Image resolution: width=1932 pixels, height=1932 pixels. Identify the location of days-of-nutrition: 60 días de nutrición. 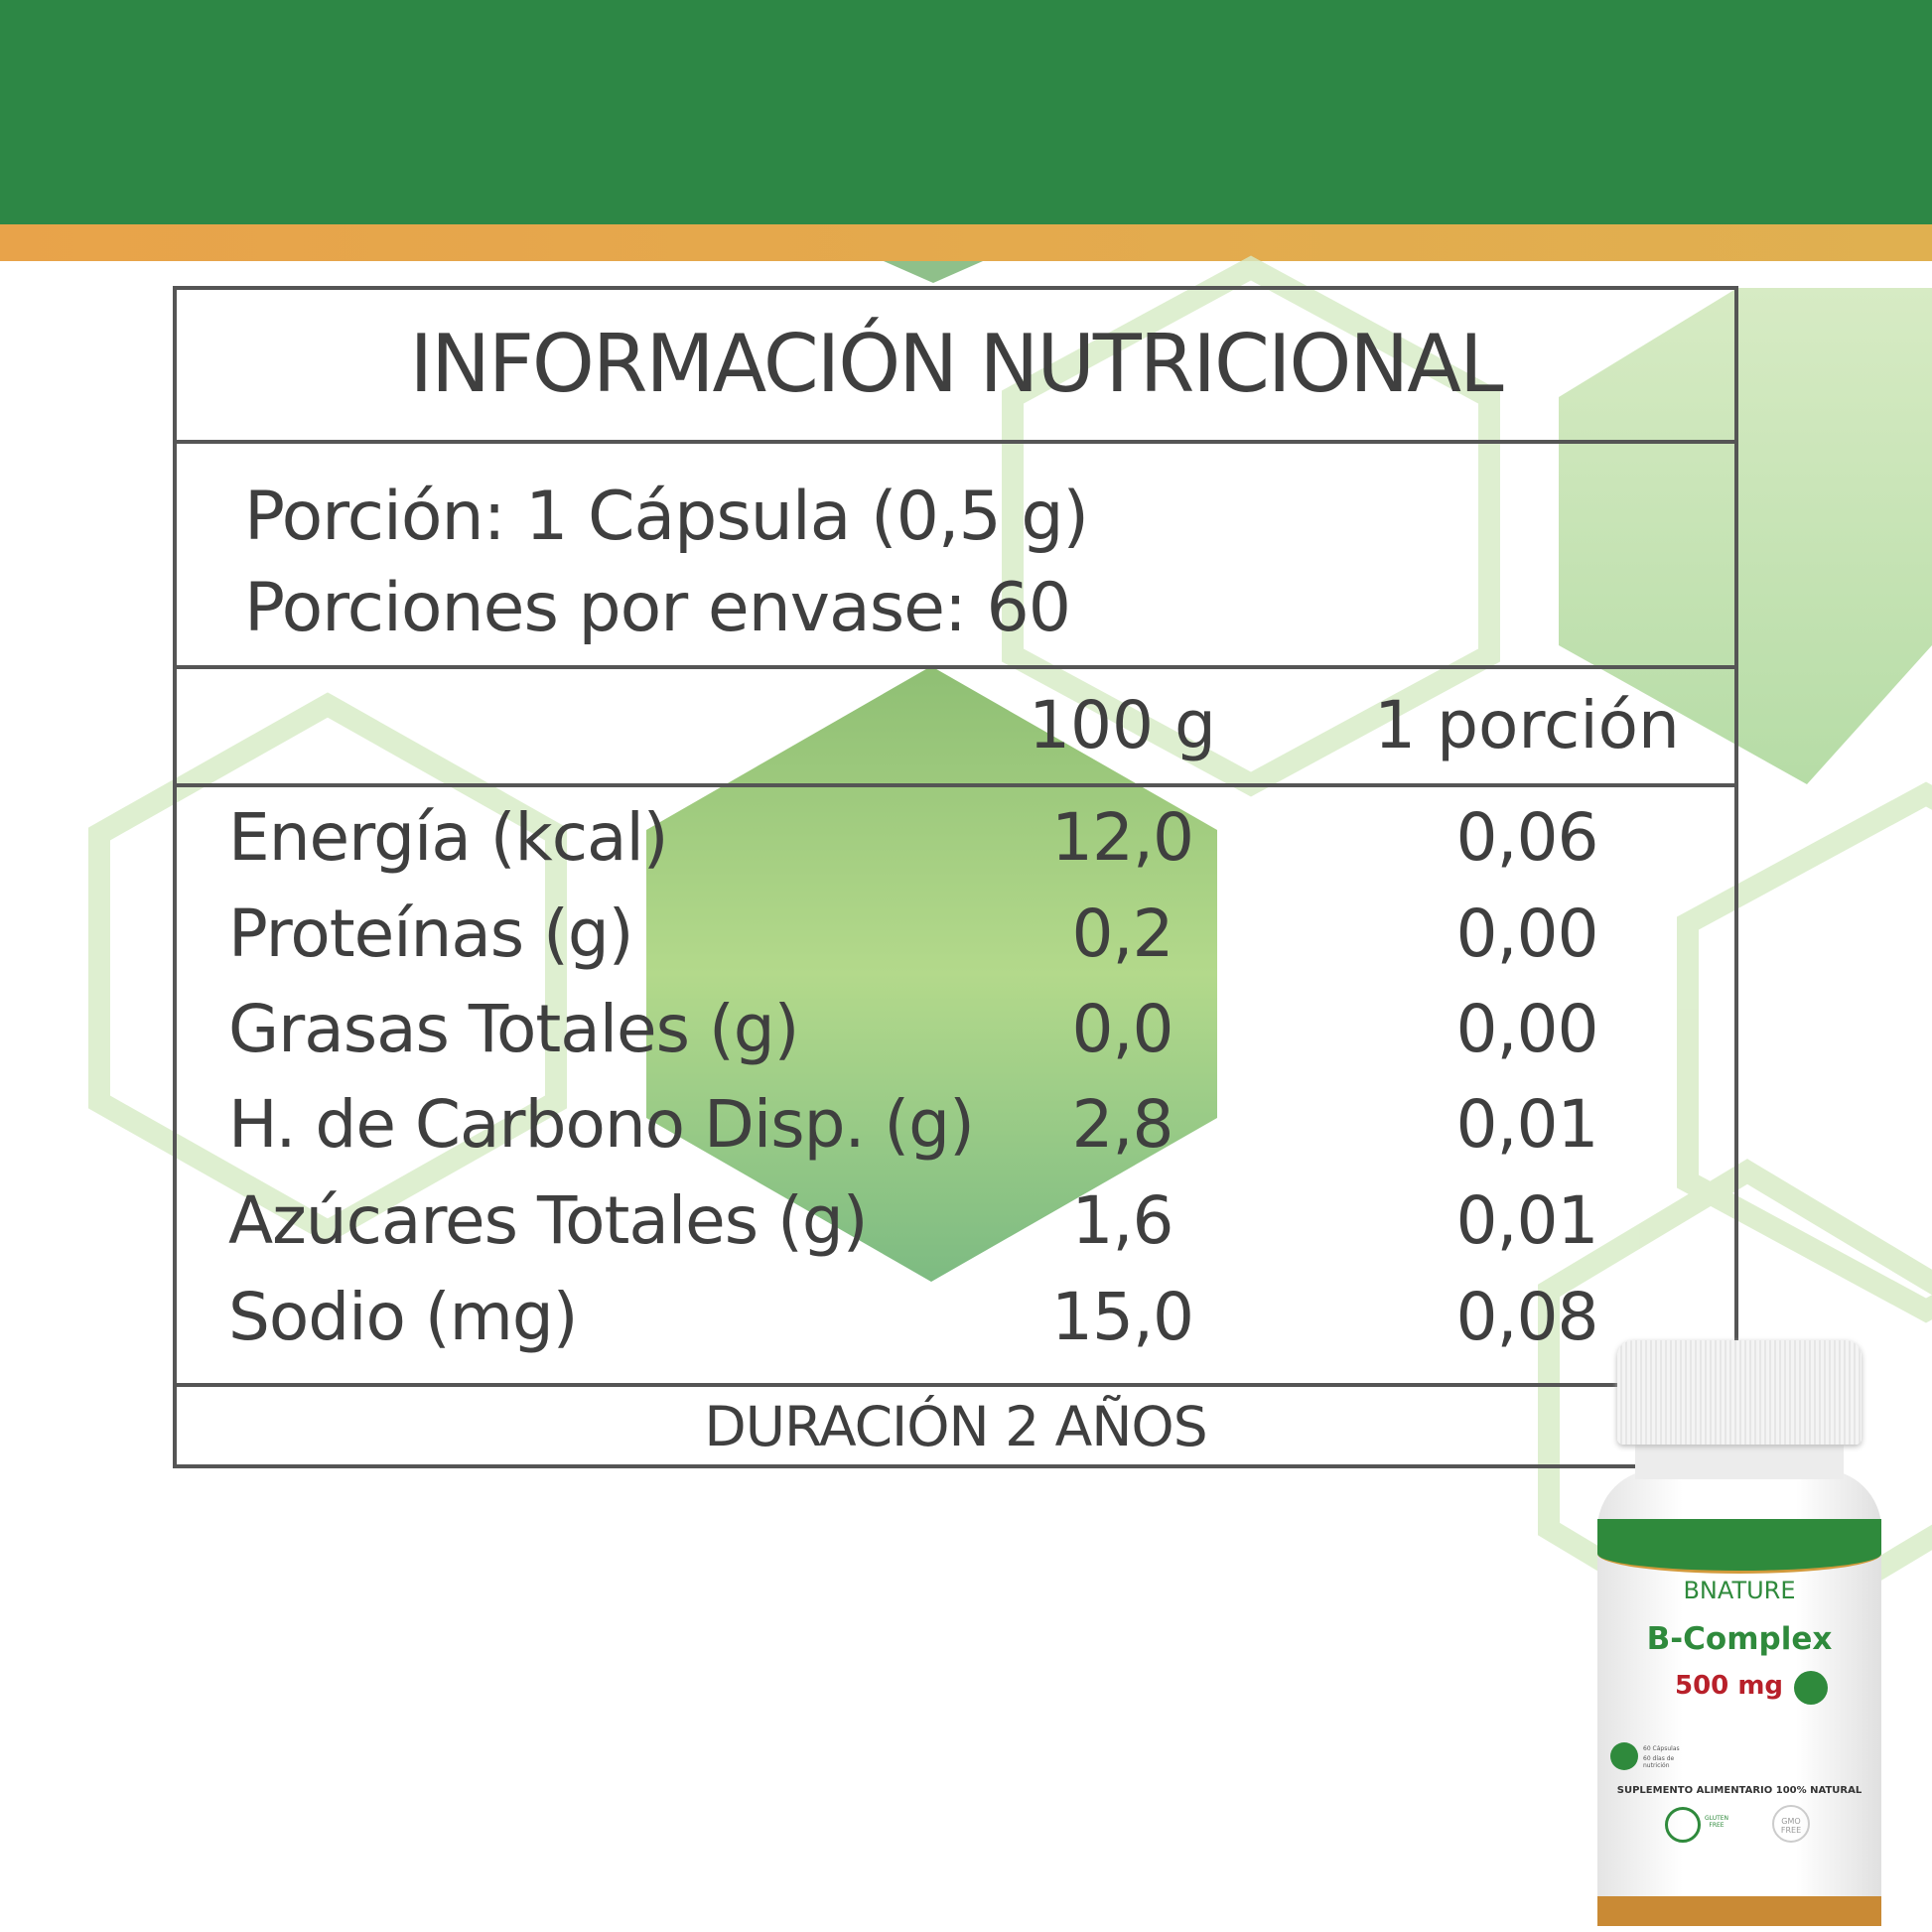
(1659, 1762).